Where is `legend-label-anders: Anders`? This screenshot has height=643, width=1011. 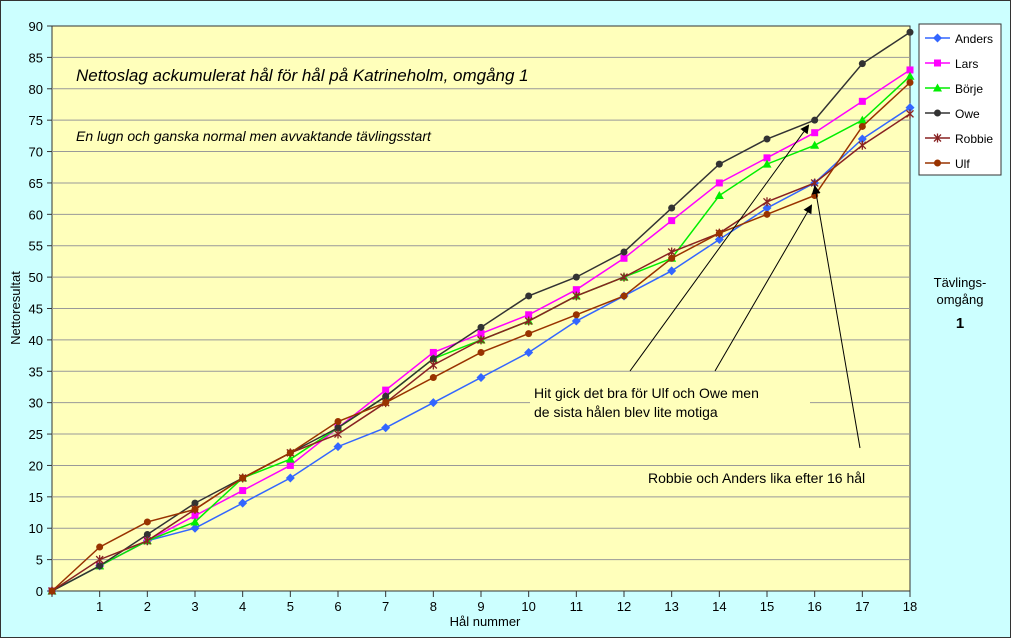
legend-label-anders: Anders is located at coordinates (974, 39).